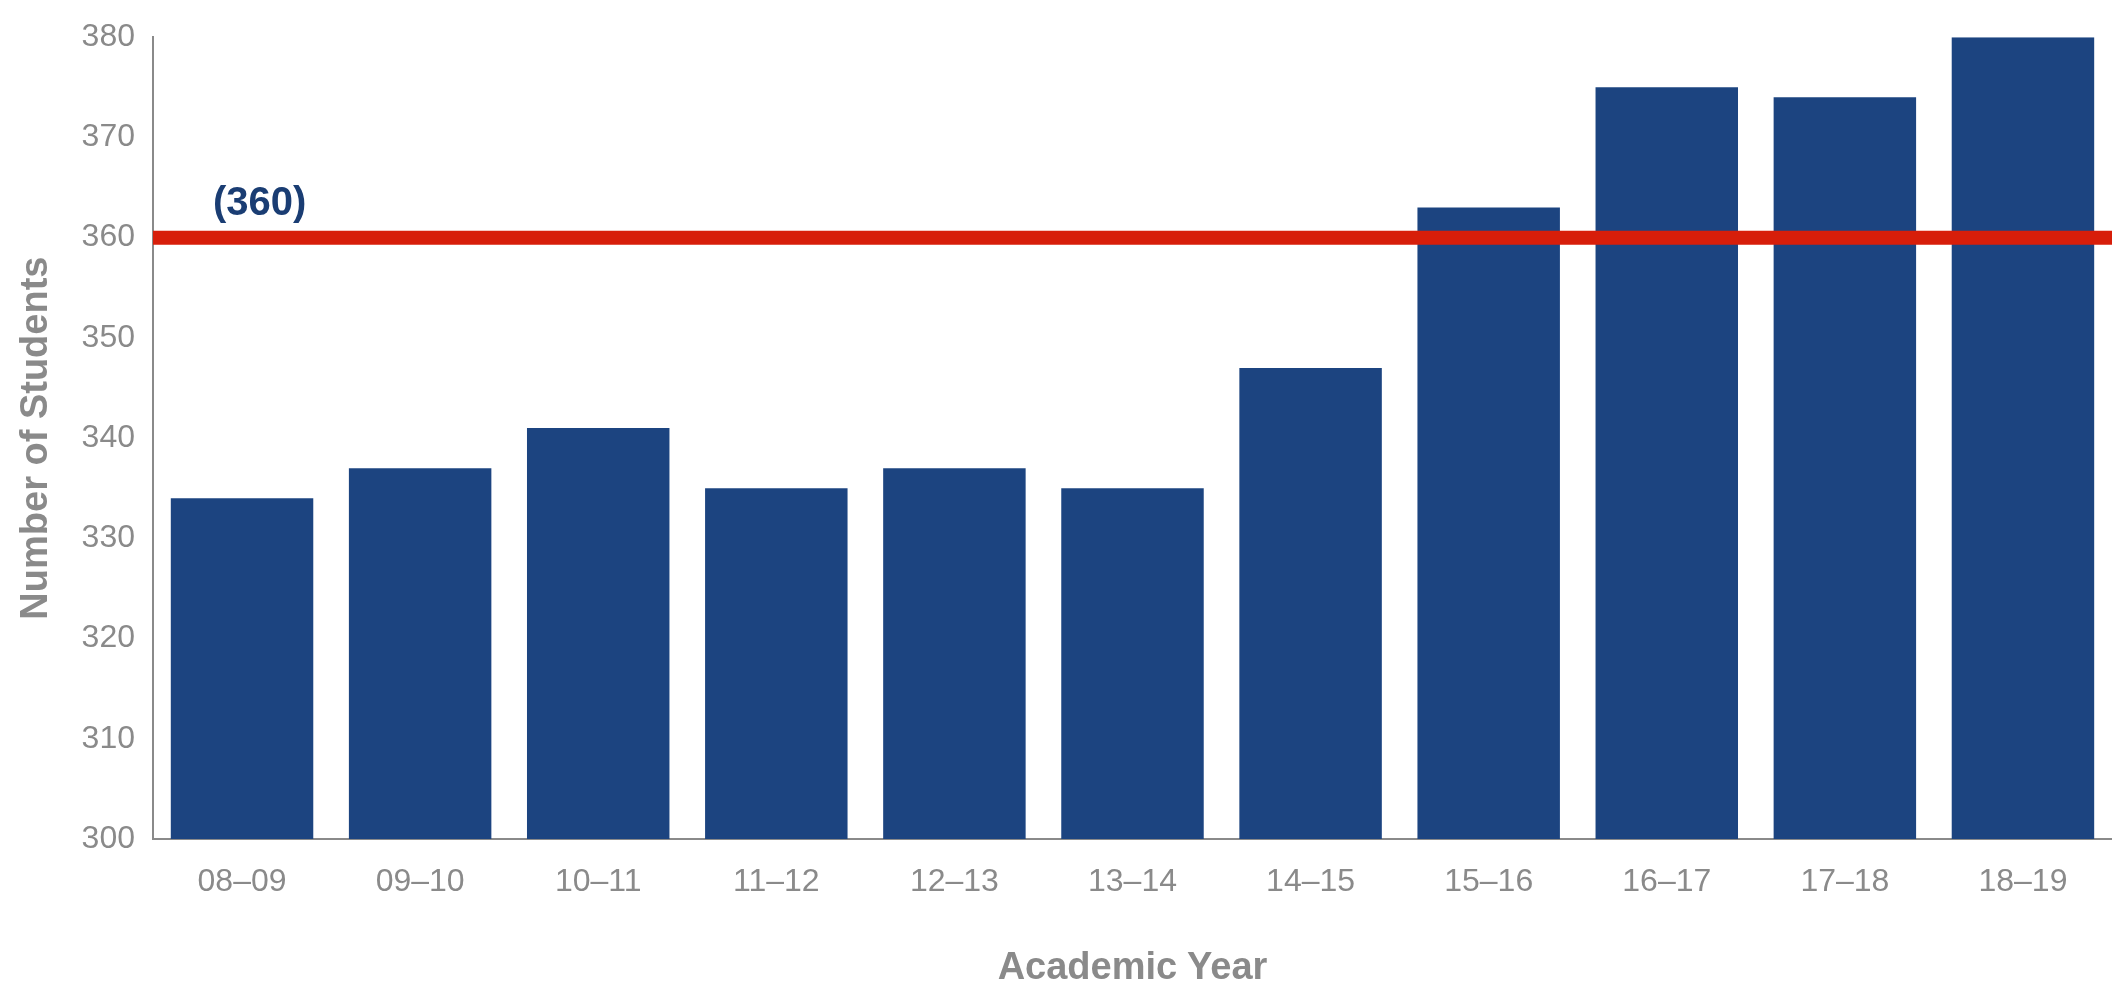 This screenshot has width=2112, height=1005. Describe the element at coordinates (1845, 880) in the screenshot. I see `x-tick-label: 17–18` at that location.